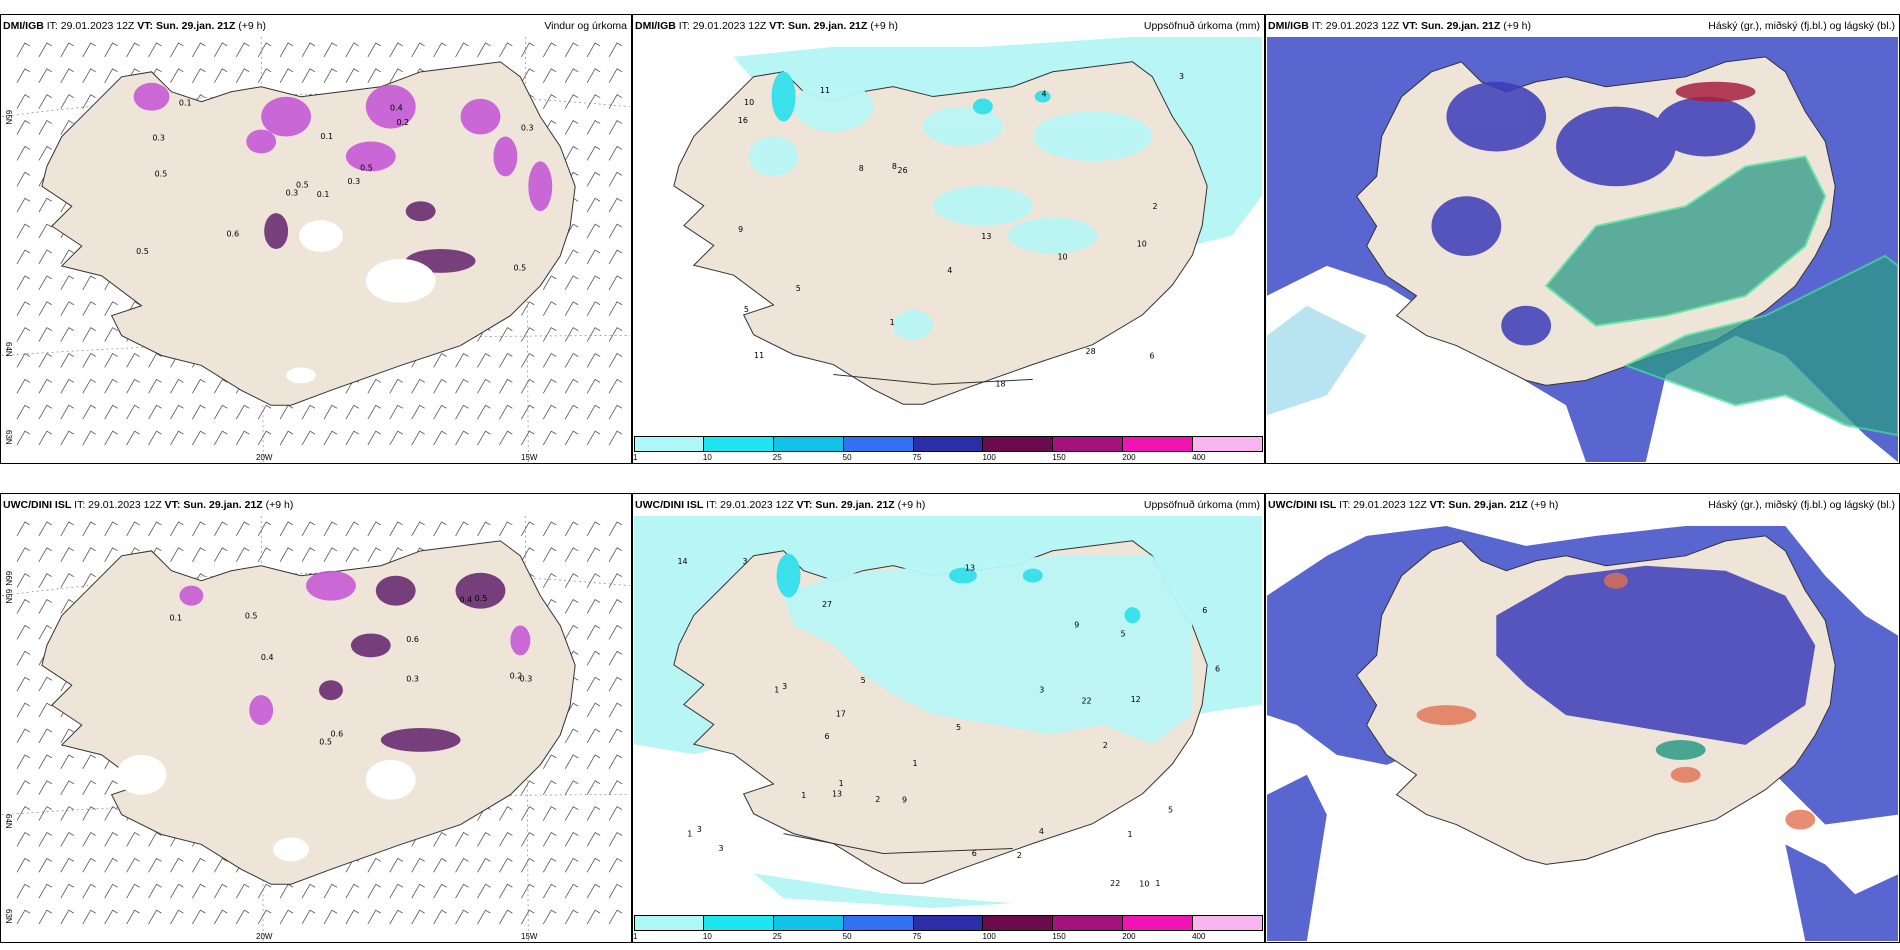 Image resolution: width=1900 pixels, height=950 pixels. What do you see at coordinates (316, 728) in the screenshot?
I see `wind-precip-map: 0.1 0.5 0.6 0.6 0.4 0.5 0.3 0.4 0.5 0.3 0.2` at bounding box center [316, 728].